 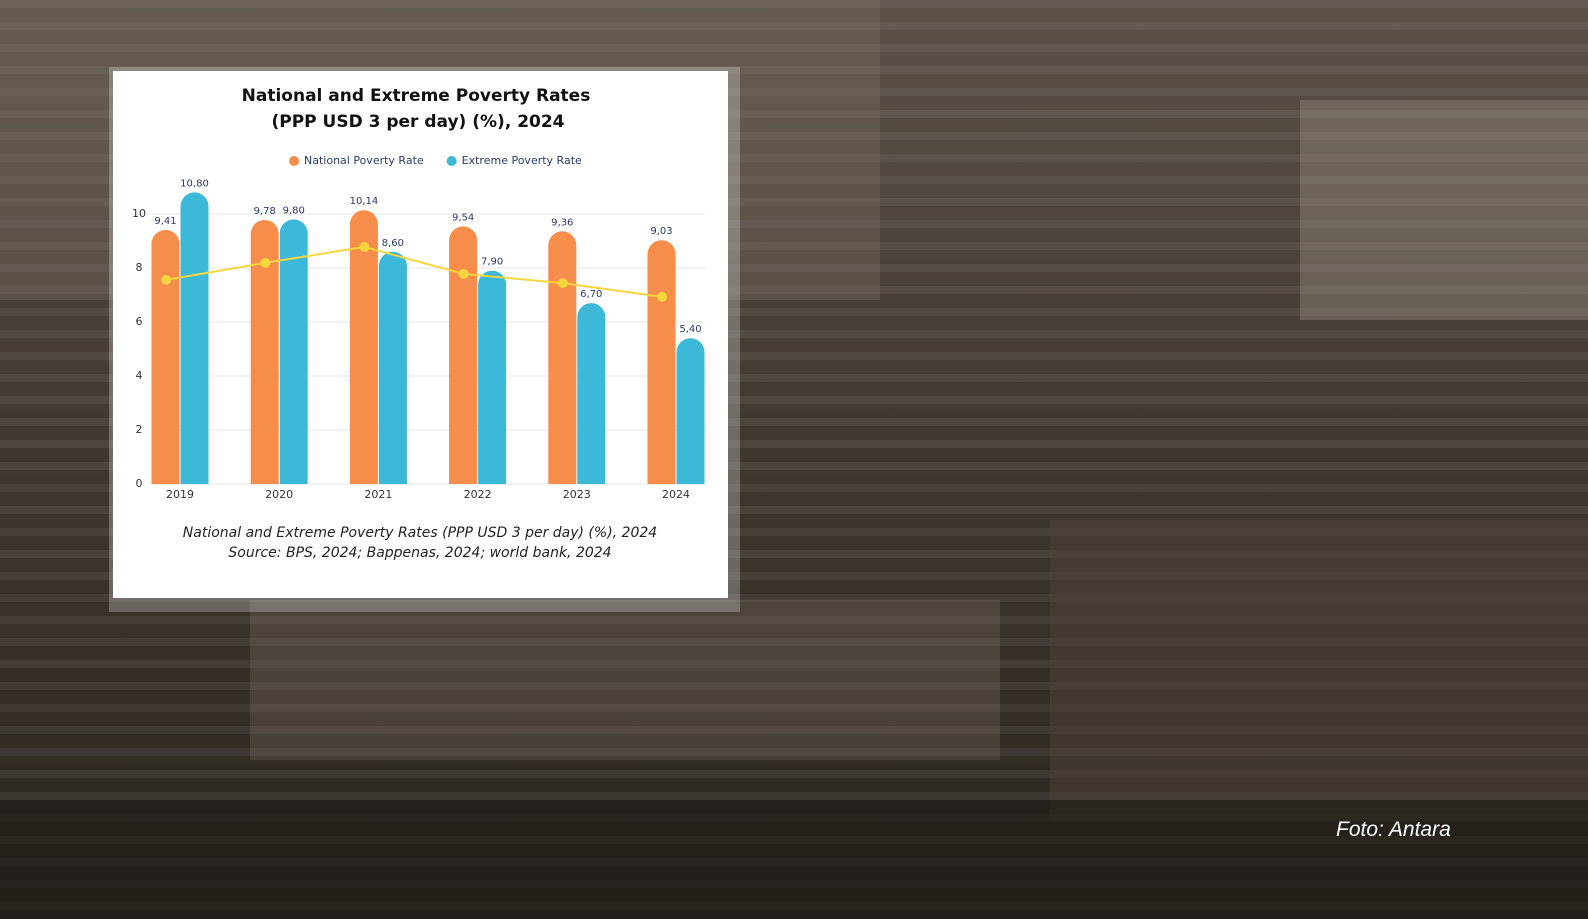 I want to click on y-tick-label: 8, so click(x=139, y=267).